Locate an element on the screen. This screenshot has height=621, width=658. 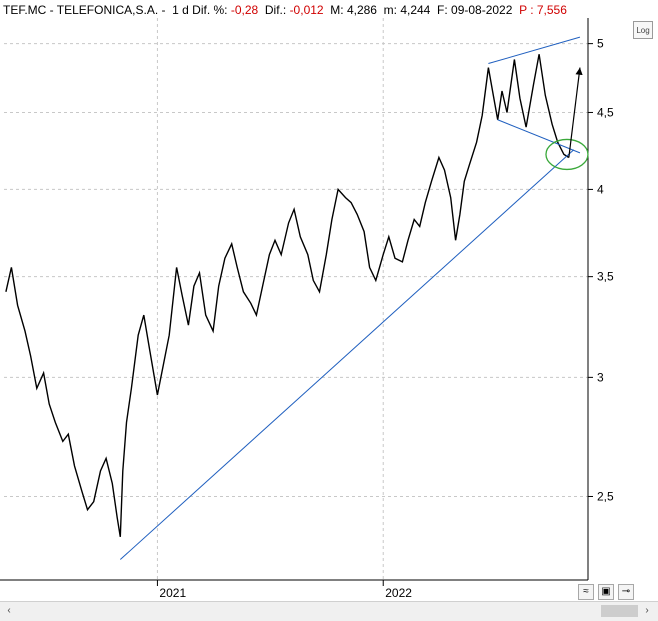
period: 1 d is located at coordinates (180, 10).